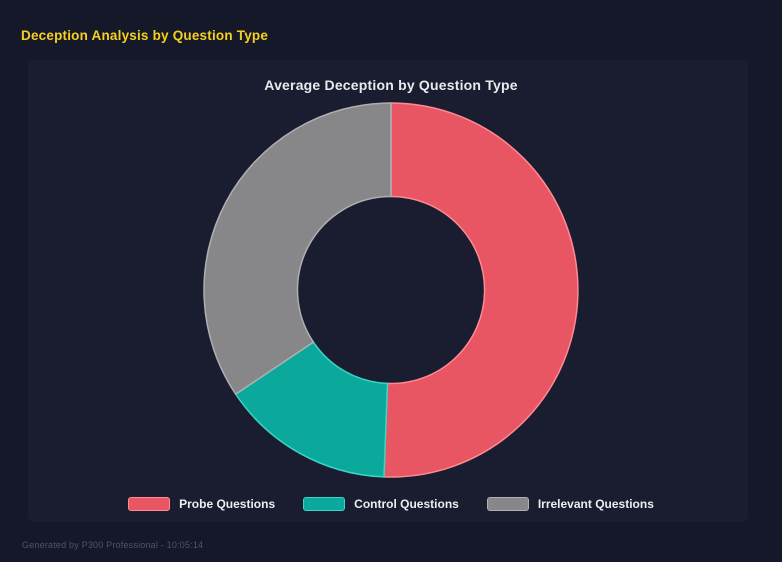 The width and height of the screenshot is (782, 562). Describe the element at coordinates (507, 504) in the screenshot. I see `irrelevant-swatch-icon` at that location.